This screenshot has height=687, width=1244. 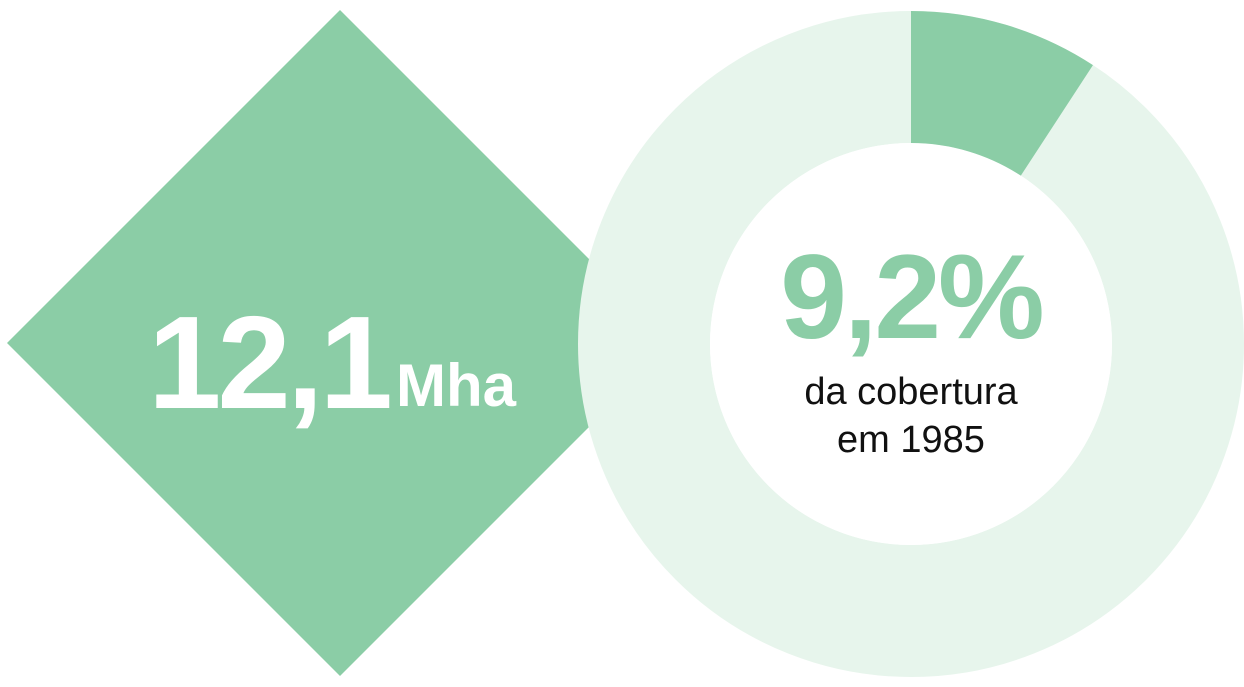 I want to click on highlight-unit: Mha, so click(x=456, y=385).